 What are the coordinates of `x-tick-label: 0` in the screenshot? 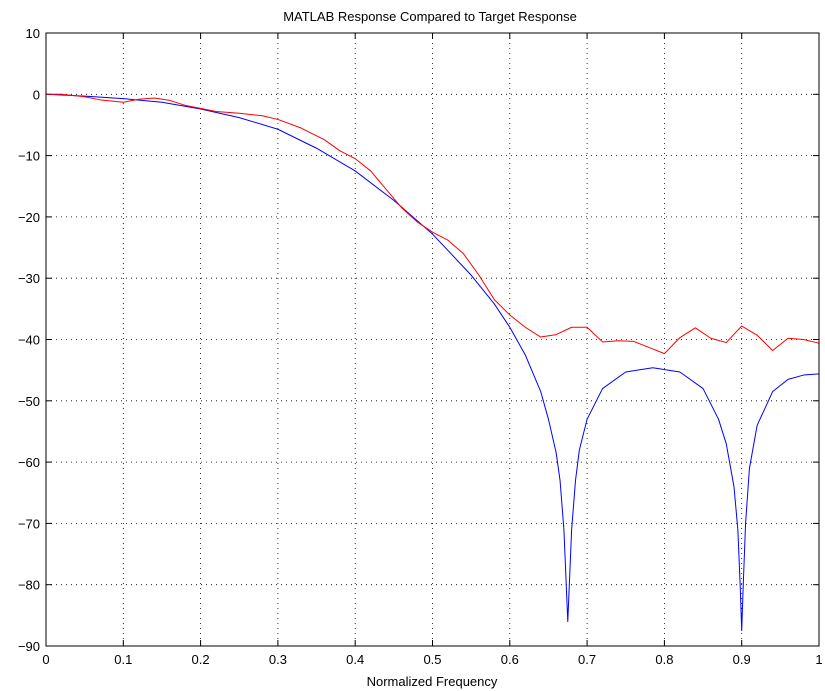 It's located at (45, 659).